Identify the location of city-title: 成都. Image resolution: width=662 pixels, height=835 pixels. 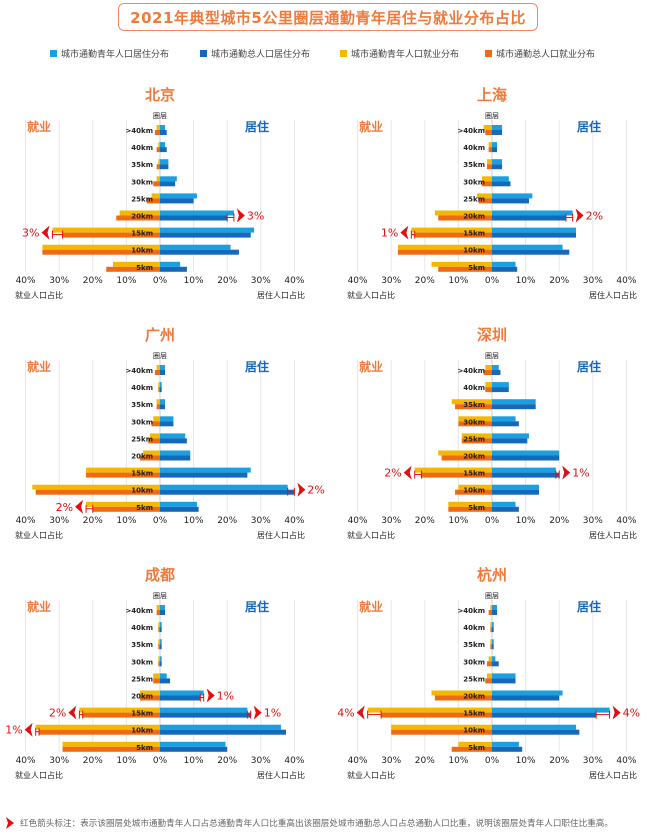
(160, 575).